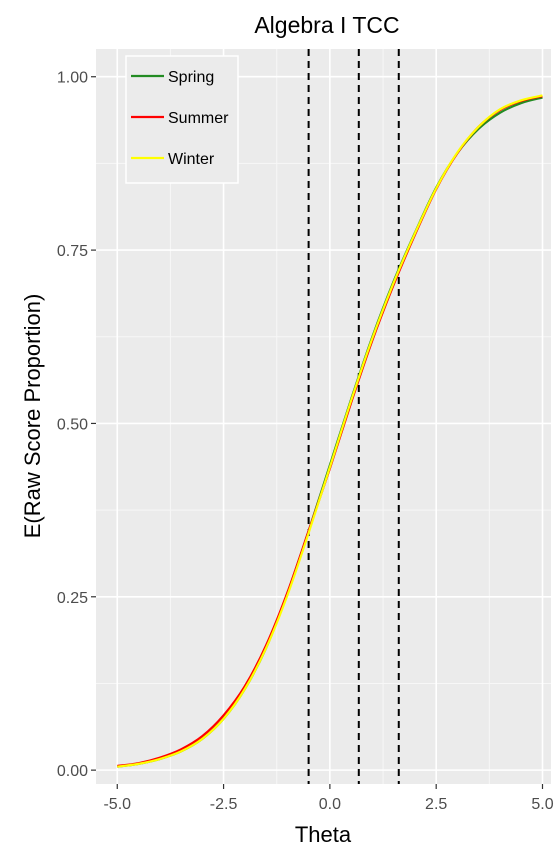 The width and height of the screenshot is (559, 857). What do you see at coordinates (191, 159) in the screenshot?
I see `legend-label-winter: Winter` at bounding box center [191, 159].